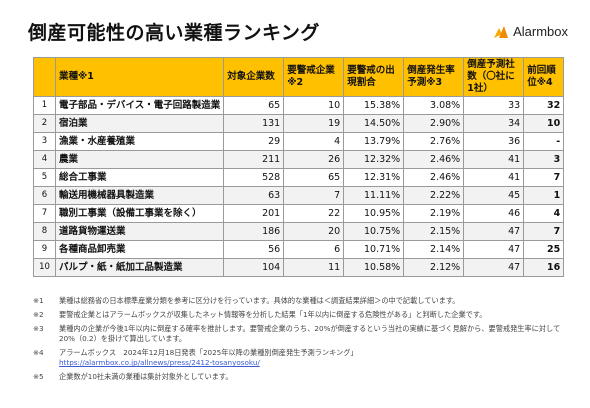 The image size is (590, 408). What do you see at coordinates (146, 376) in the screenshot?
I see `footnote-text: 企業数が10社未満の業種は集計対象外としています。` at bounding box center [146, 376].